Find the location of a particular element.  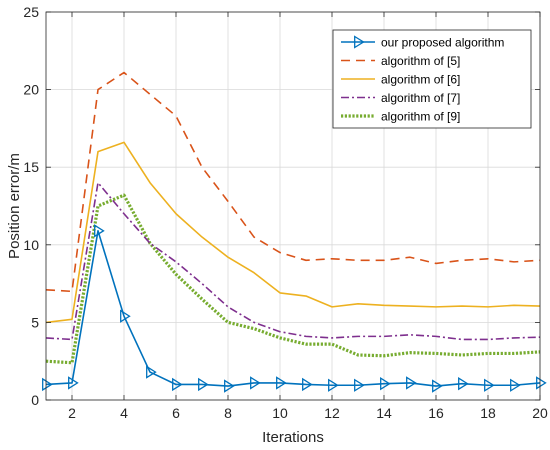

y-tick-label: 25 is located at coordinates (31, 12).